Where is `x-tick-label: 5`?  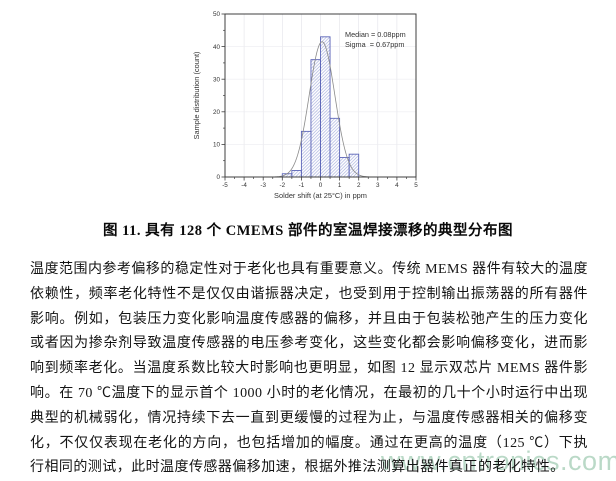
x-tick-label: 5 is located at coordinates (416, 185).